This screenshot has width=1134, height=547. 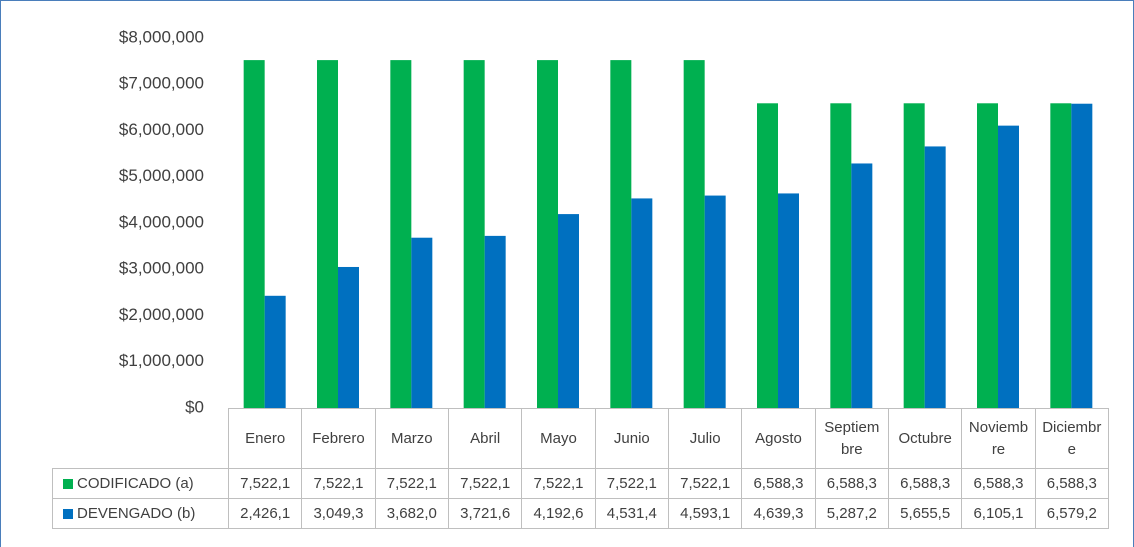 I want to click on legend-label: DEVENGADO (b), so click(x=136, y=513).